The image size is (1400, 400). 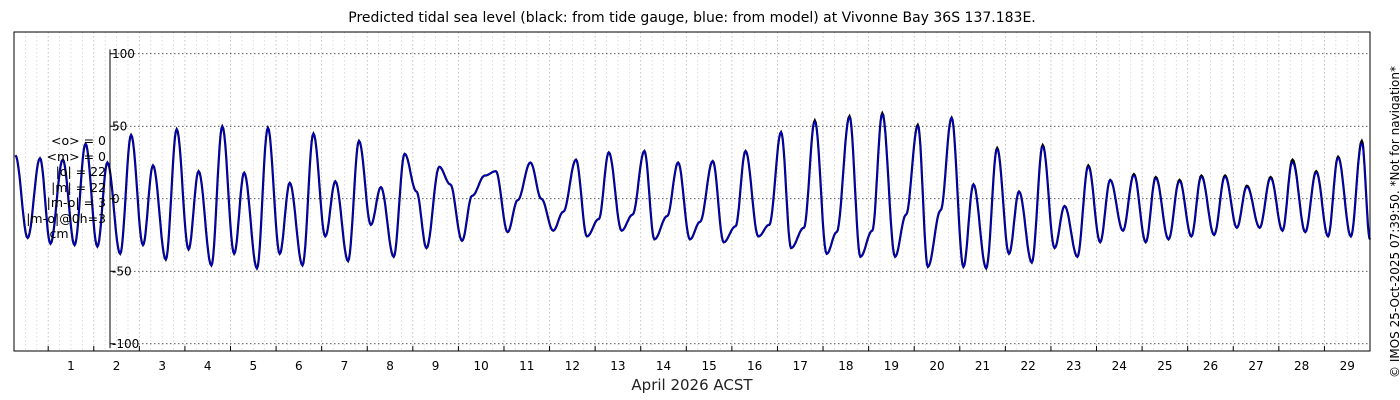 What do you see at coordinates (119, 126) in the screenshot?
I see `y-tick-label: 50` at bounding box center [119, 126].